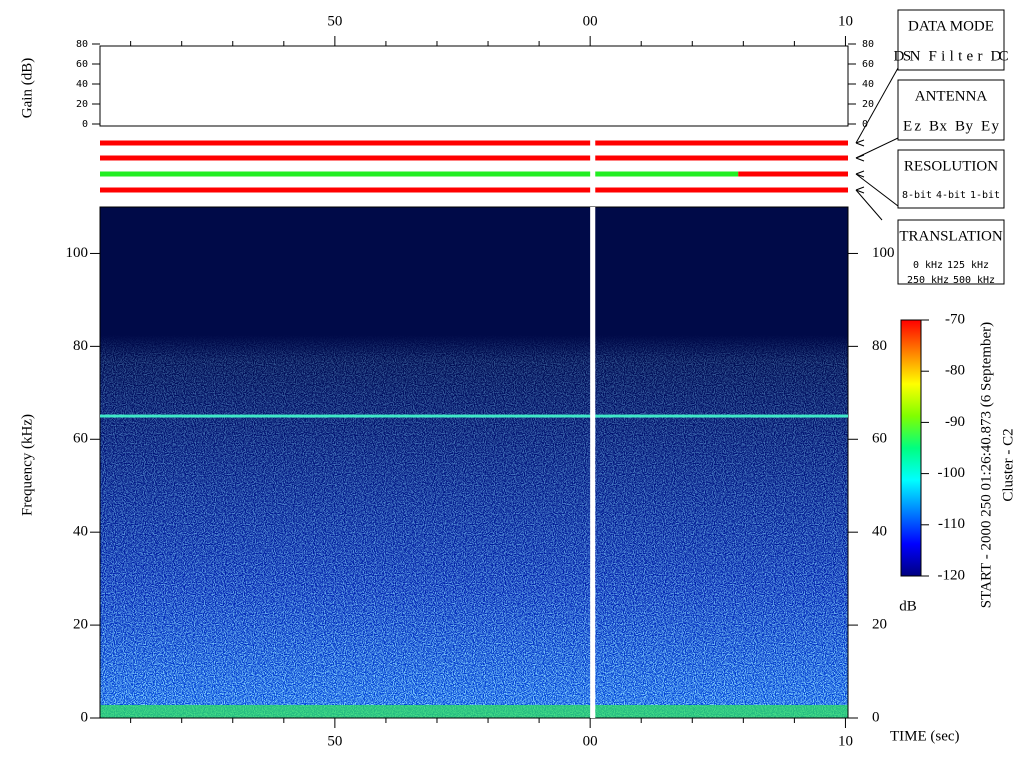 The image size is (1024, 768). I want to click on legend-item: 500 kHz, so click(974, 280).